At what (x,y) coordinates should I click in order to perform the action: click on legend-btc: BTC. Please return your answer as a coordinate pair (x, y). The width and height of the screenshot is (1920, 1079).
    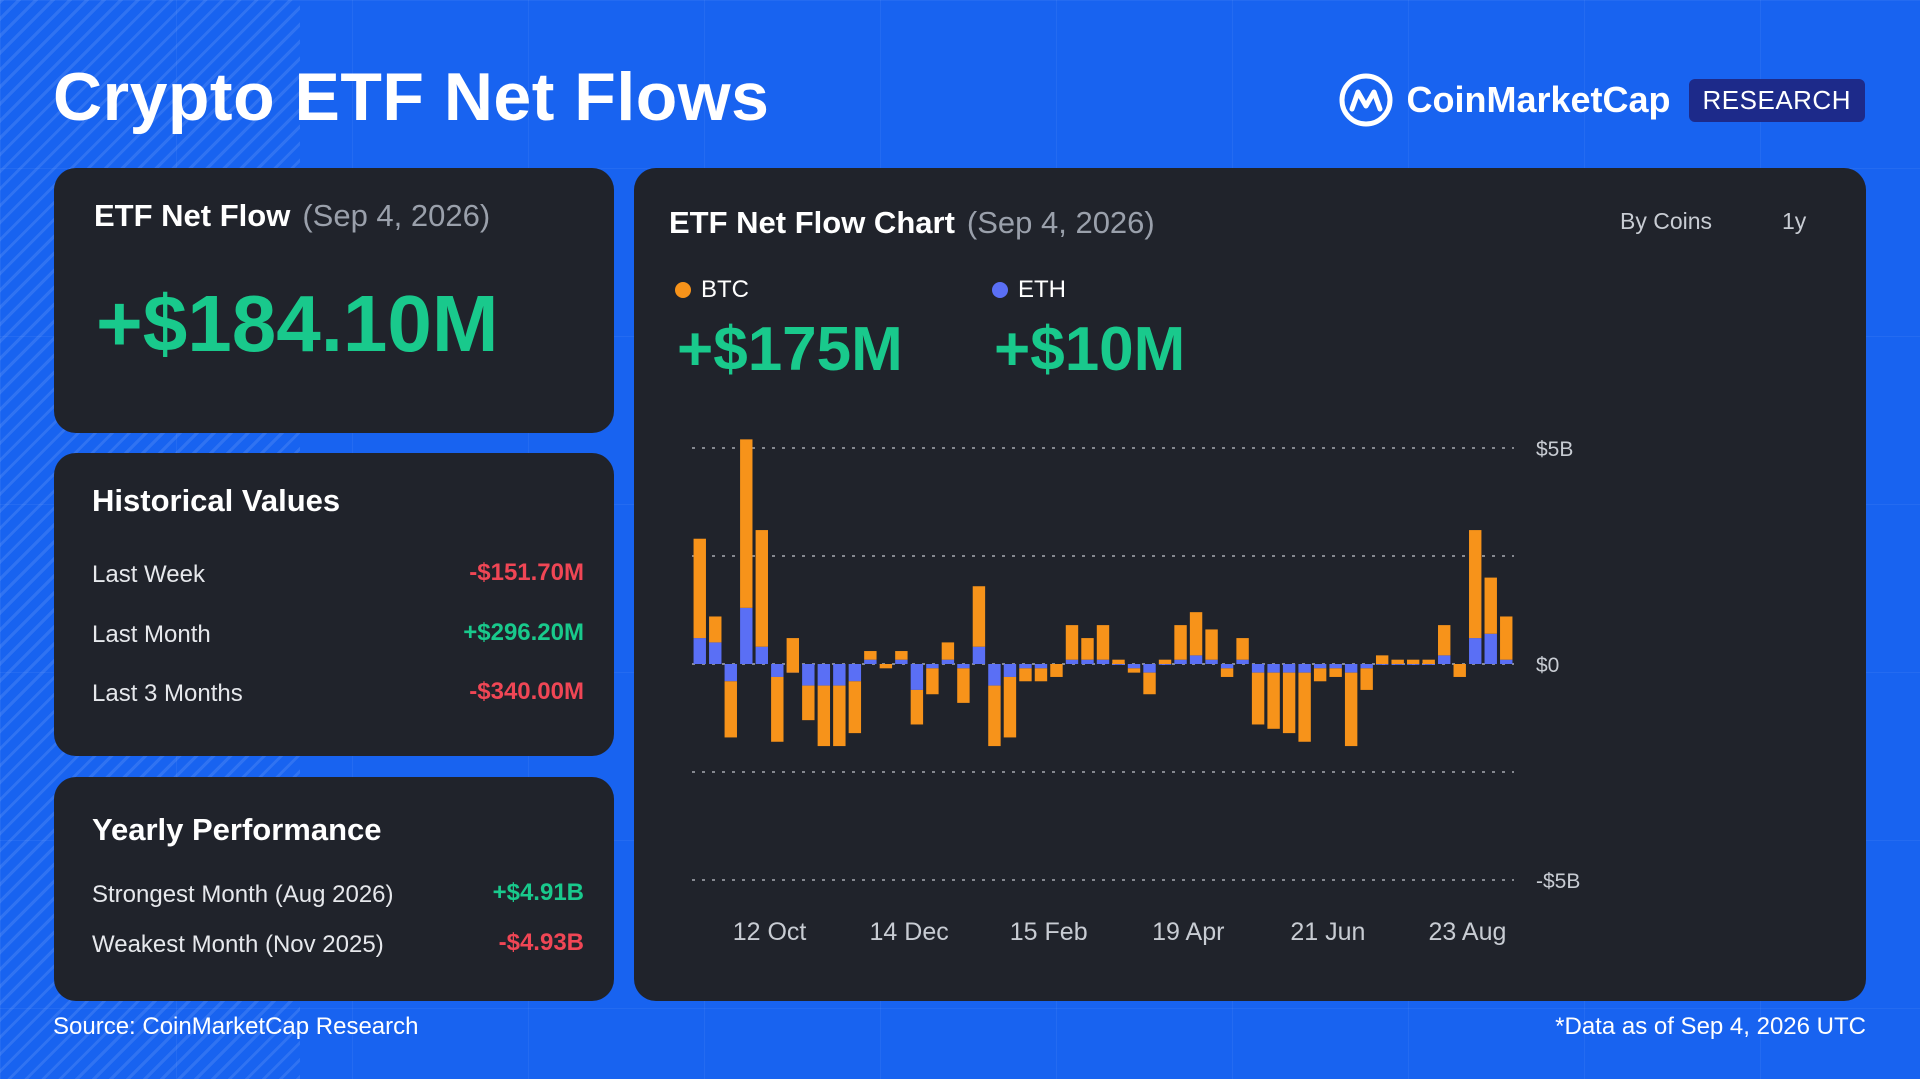
    Looking at the image, I should click on (712, 290).